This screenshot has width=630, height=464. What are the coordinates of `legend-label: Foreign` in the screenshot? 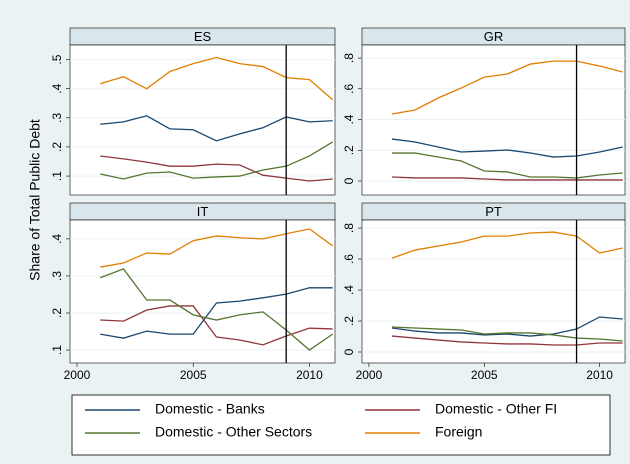 It's located at (458, 432).